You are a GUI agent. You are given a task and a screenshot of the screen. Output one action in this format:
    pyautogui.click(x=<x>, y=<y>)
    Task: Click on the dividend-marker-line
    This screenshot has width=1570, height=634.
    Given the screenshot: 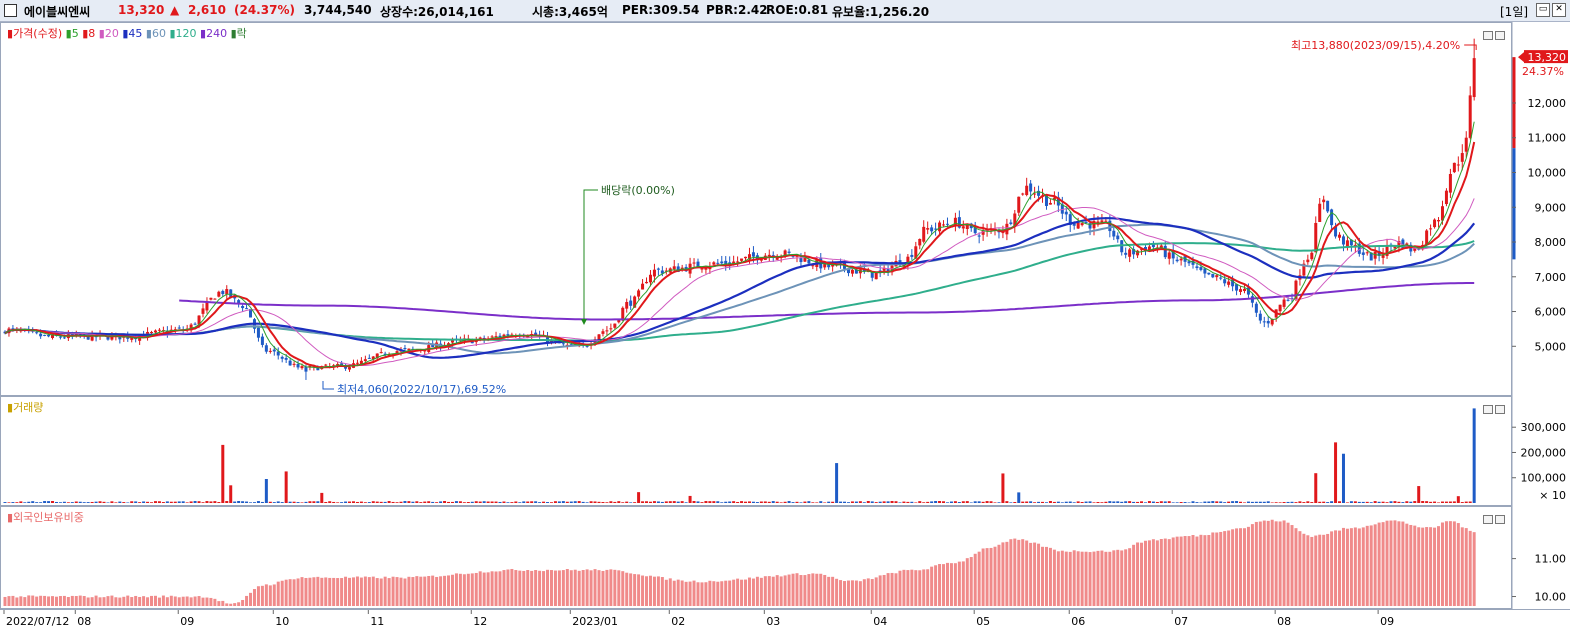 What is the action you would take?
    pyautogui.click(x=590, y=256)
    